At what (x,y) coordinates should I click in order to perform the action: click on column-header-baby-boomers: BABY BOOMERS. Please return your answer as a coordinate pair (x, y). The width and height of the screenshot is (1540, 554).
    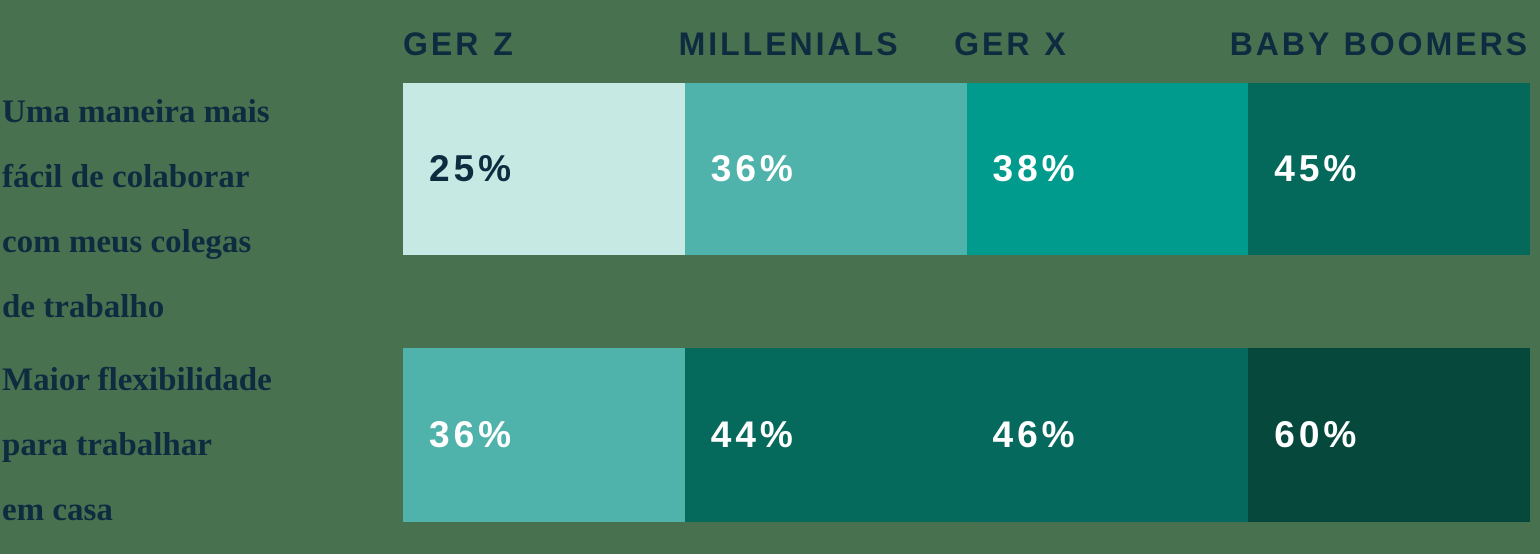
    Looking at the image, I should click on (1380, 44).